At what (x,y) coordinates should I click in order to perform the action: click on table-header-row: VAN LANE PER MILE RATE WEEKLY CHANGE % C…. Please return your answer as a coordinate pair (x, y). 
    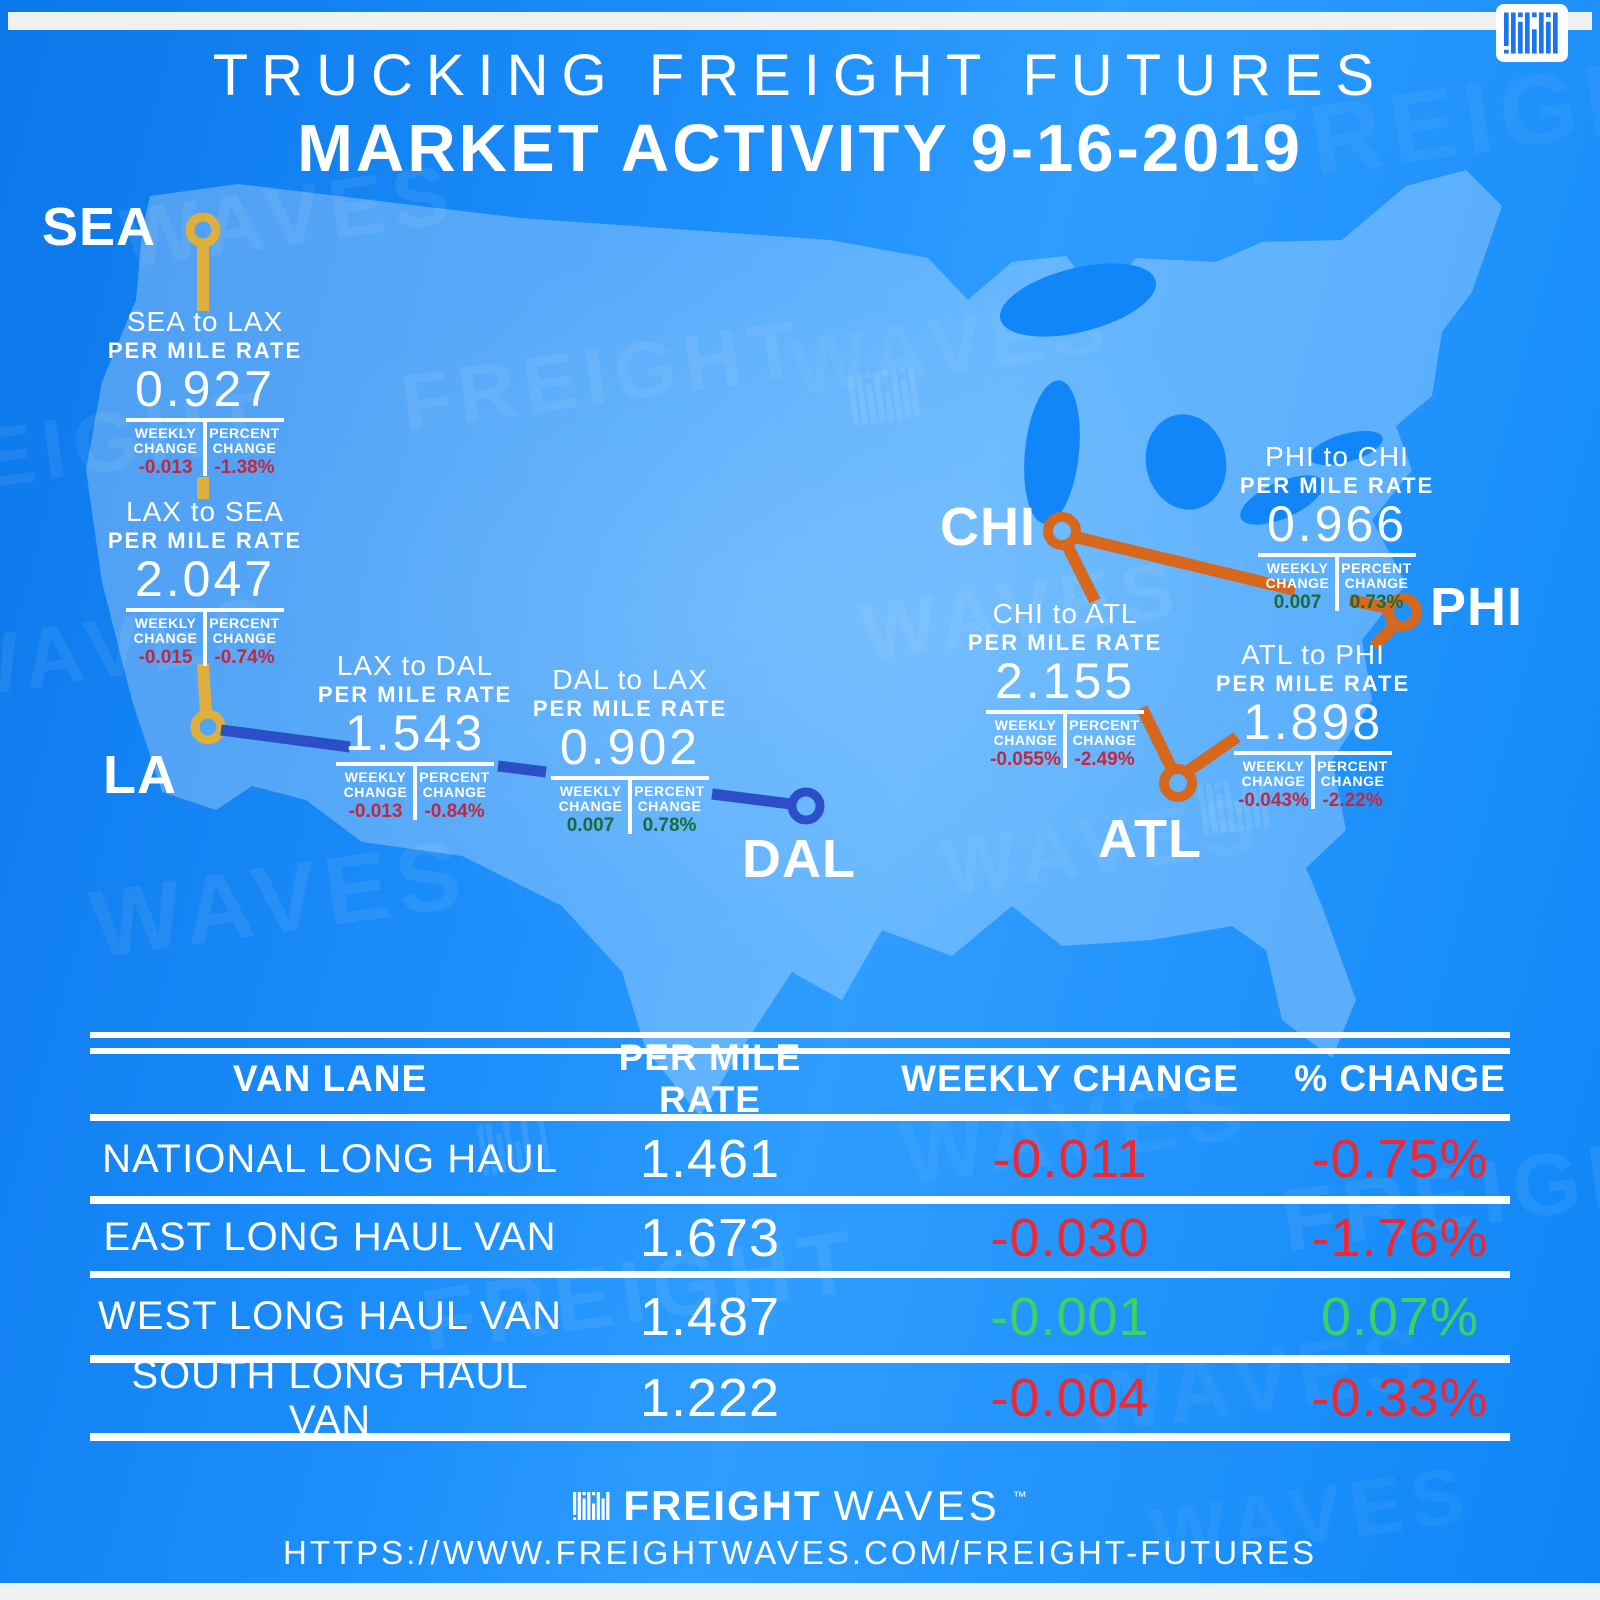
    Looking at the image, I should click on (800, 1078).